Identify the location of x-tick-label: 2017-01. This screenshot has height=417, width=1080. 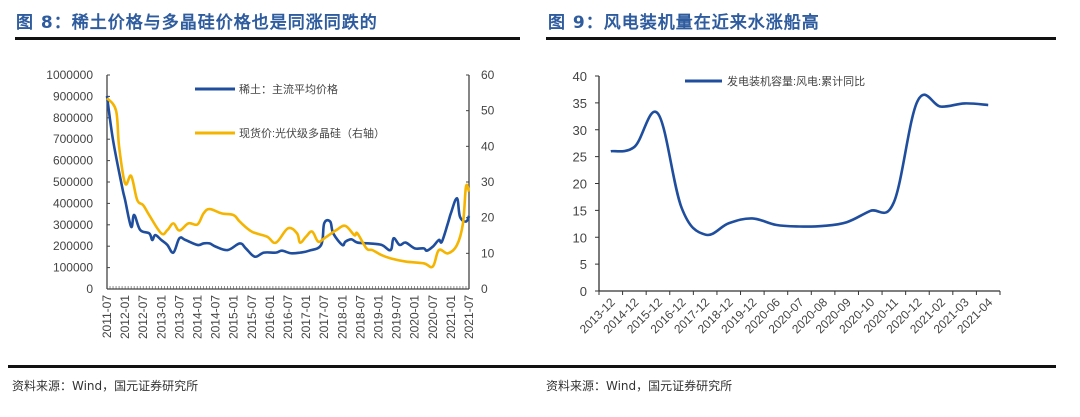
(306, 317).